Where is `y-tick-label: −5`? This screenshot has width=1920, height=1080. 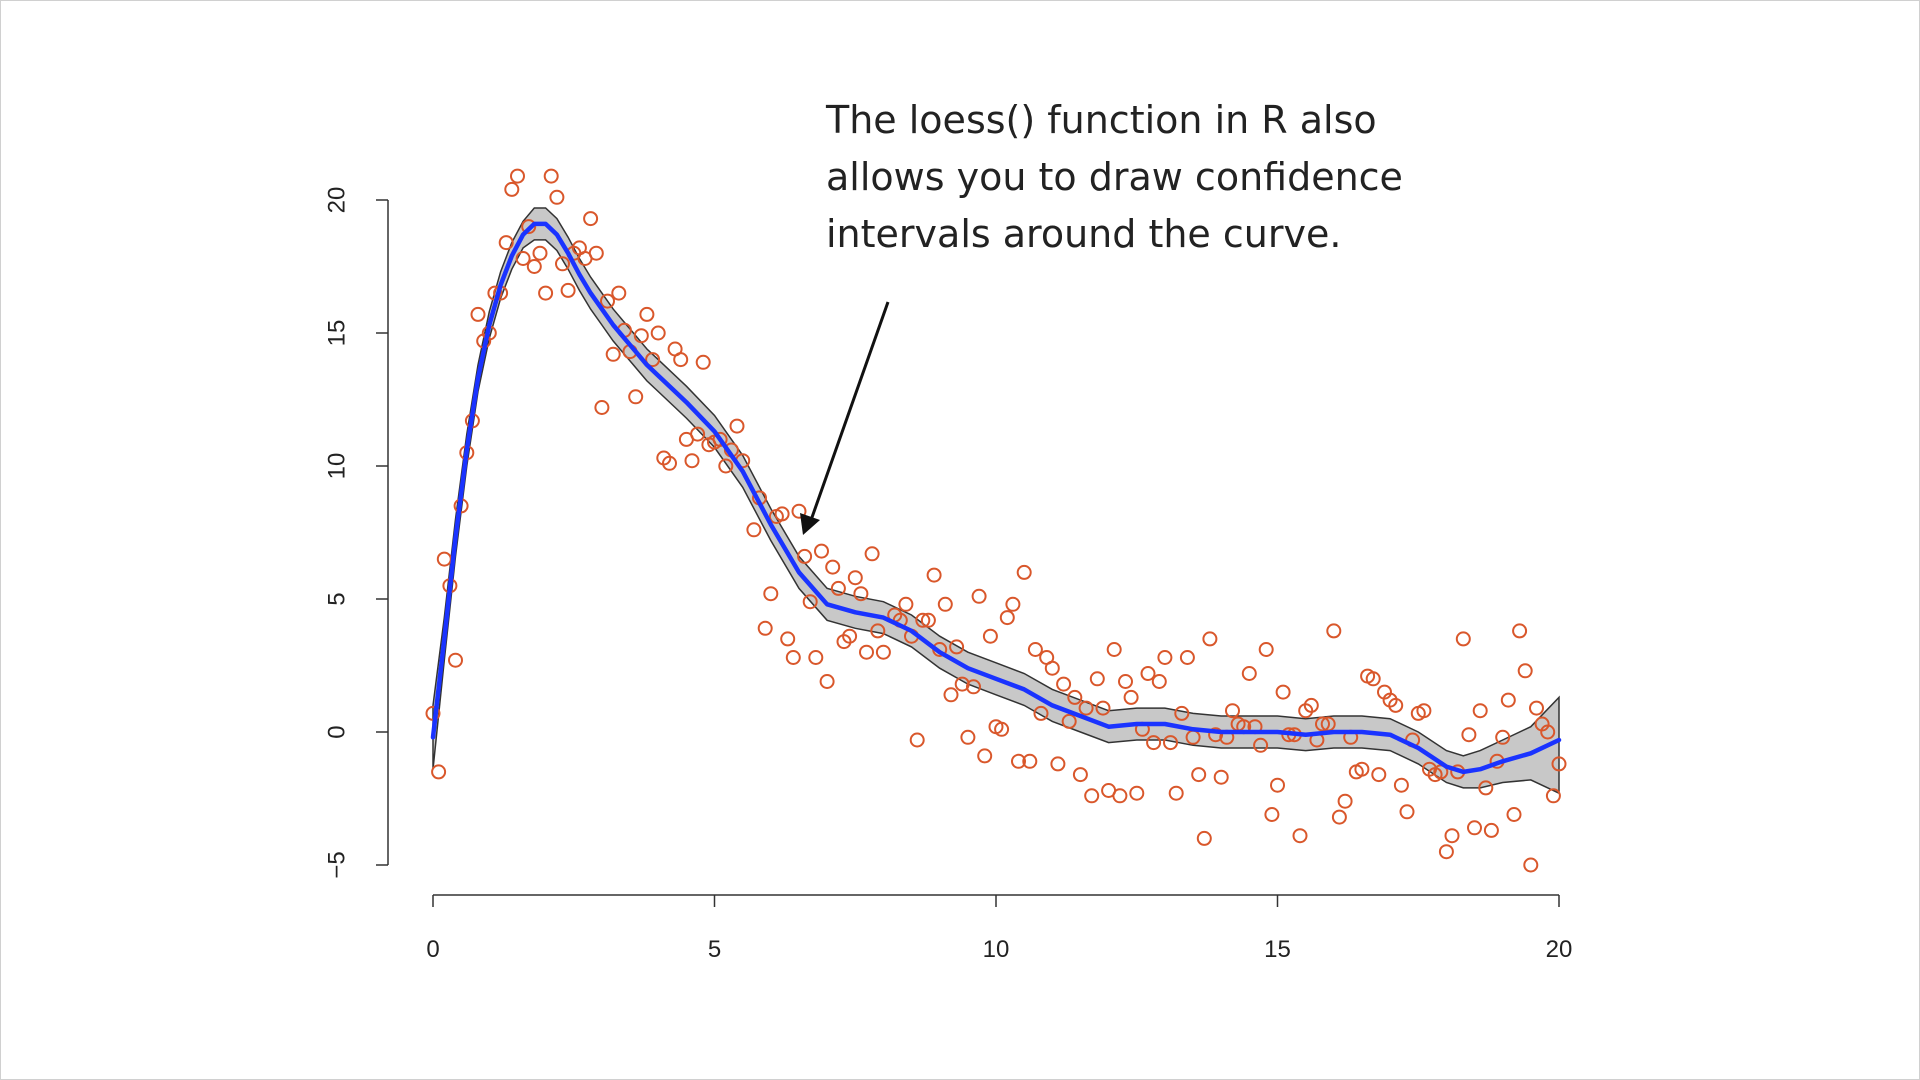
y-tick-label: −5 is located at coordinates (336, 864).